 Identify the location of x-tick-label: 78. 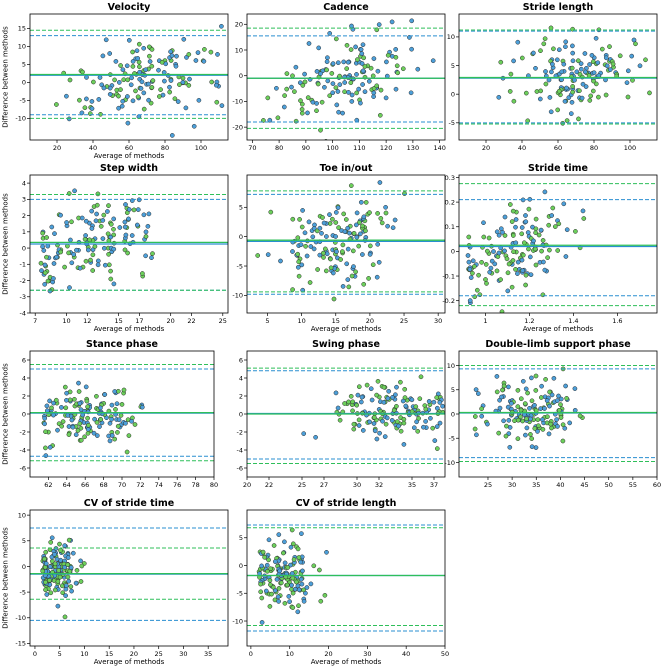
(195, 485).